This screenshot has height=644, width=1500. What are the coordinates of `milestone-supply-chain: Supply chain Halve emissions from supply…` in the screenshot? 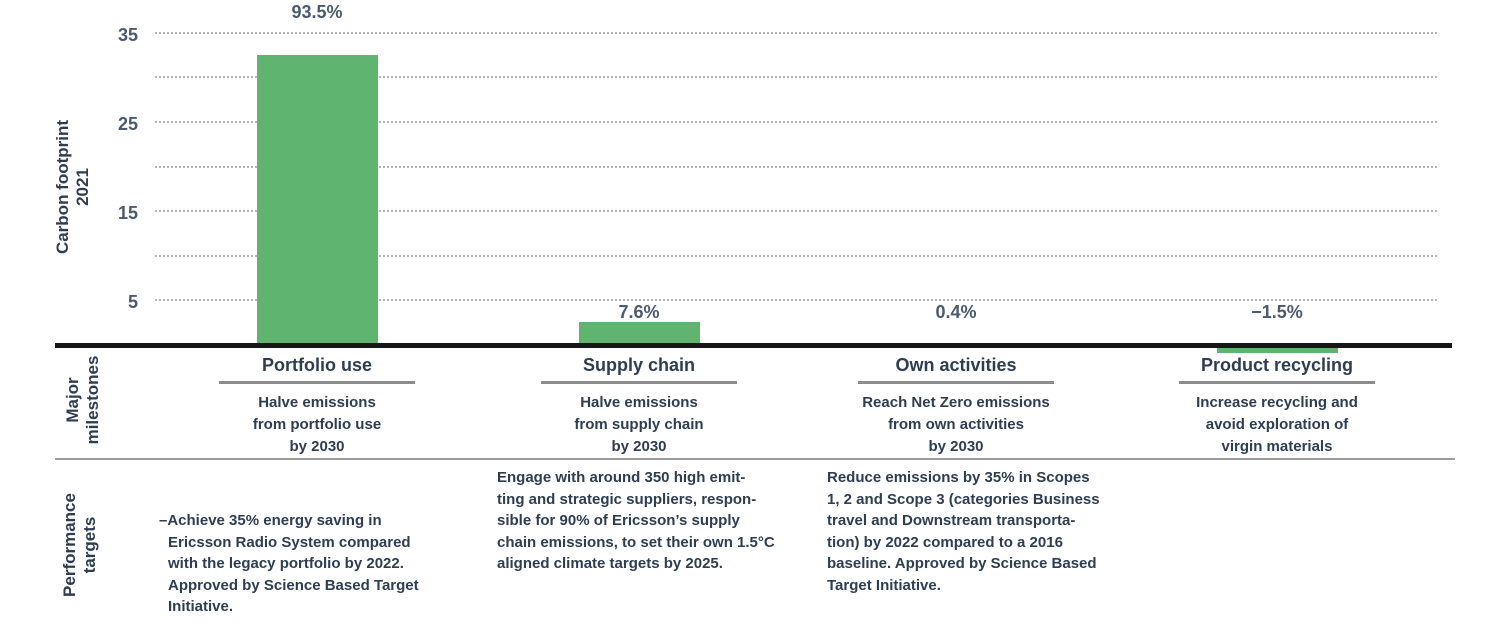 It's located at (639, 406).